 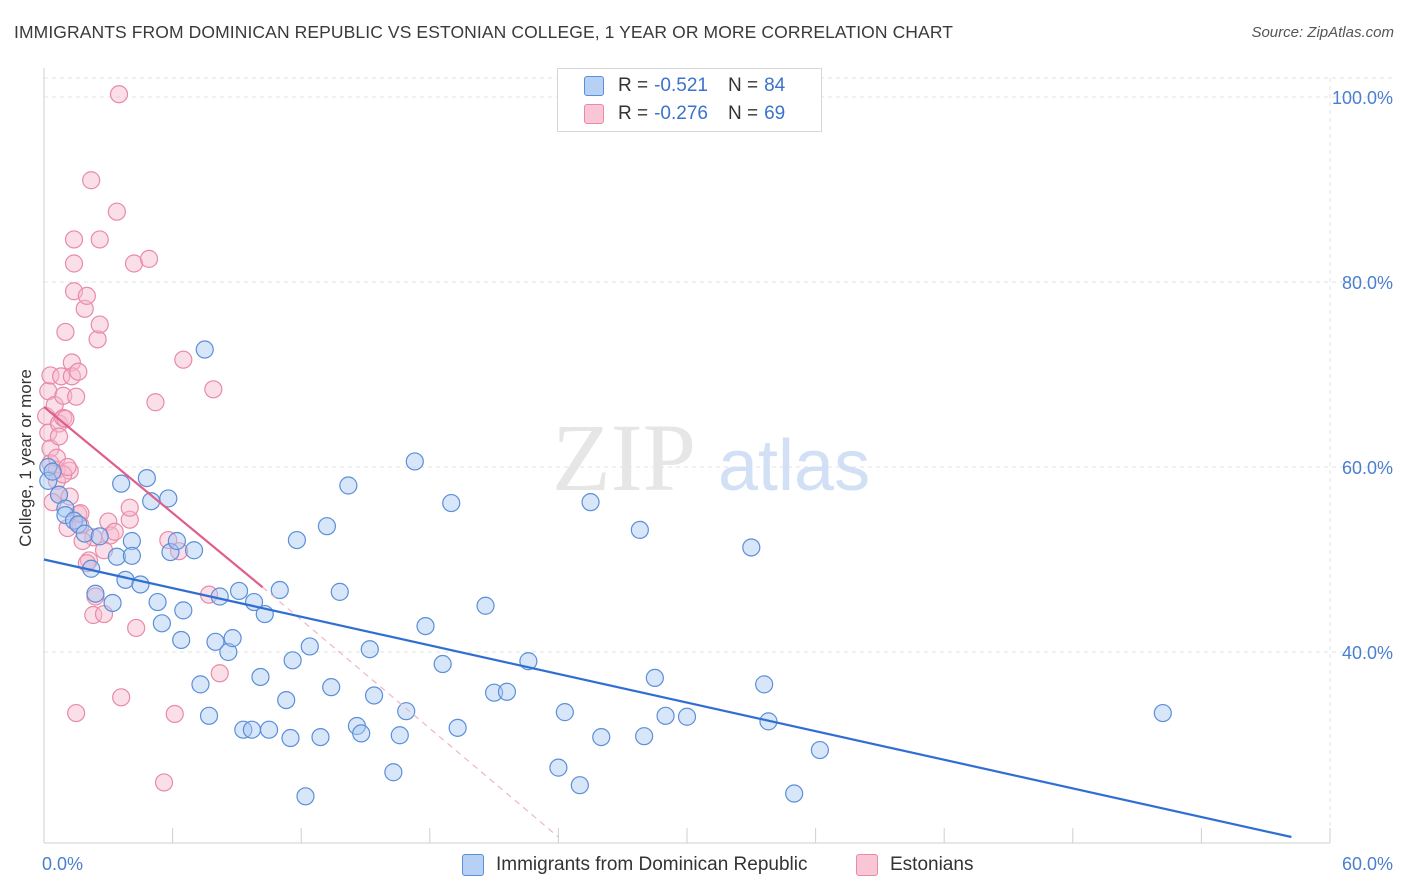 What do you see at coordinates (794, 466) in the screenshot?
I see `watermark-atlas: atlas` at bounding box center [794, 466].